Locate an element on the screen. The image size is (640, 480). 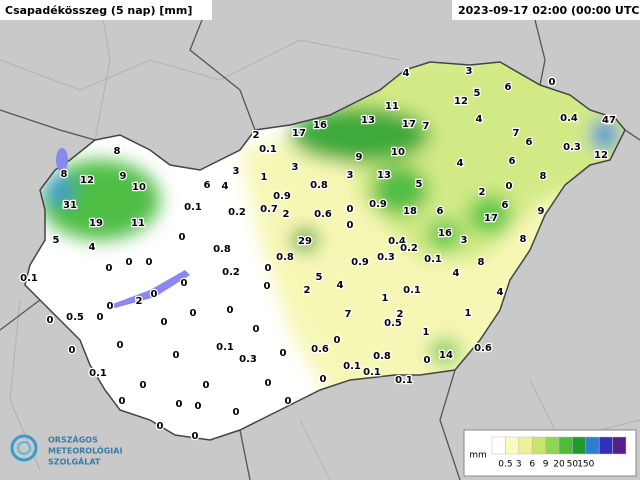
legend-tick-label: 50 is located at coordinates (573, 465).